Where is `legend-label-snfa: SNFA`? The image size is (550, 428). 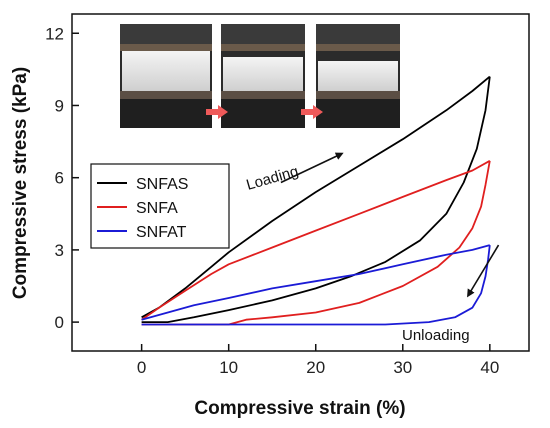 legend-label-snfa: SNFA is located at coordinates (157, 208).